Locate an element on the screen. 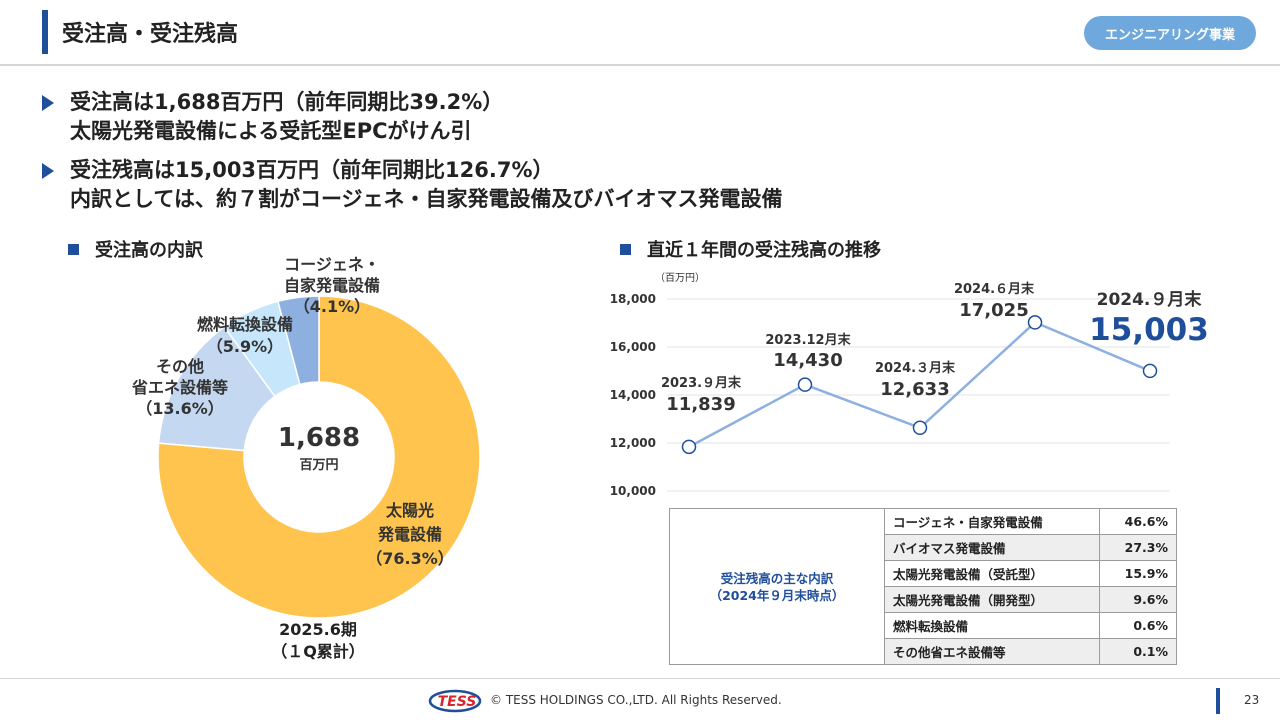  x-category-label: 2023.９月末 is located at coordinates (701, 383).